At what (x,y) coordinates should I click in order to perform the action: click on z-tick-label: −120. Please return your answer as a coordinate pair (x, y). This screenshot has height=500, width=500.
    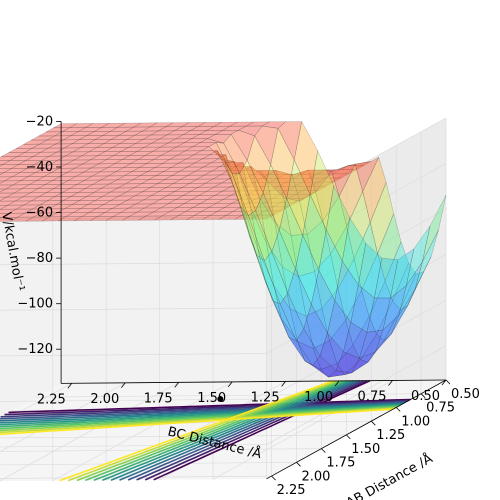
    Looking at the image, I should click on (35, 349).